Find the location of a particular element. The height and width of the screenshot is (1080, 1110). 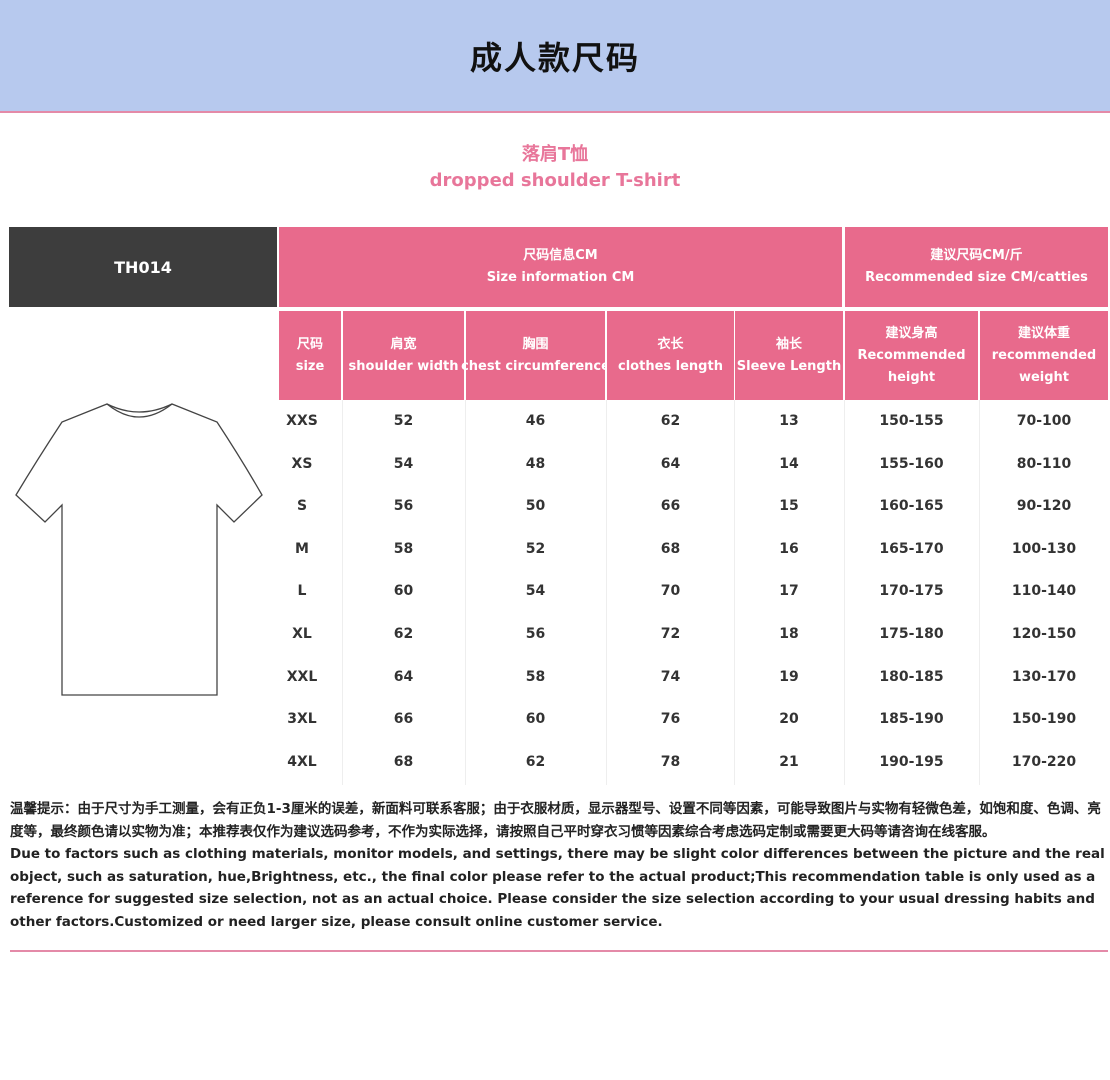

table-cell: 130-170 is located at coordinates (1044, 676).